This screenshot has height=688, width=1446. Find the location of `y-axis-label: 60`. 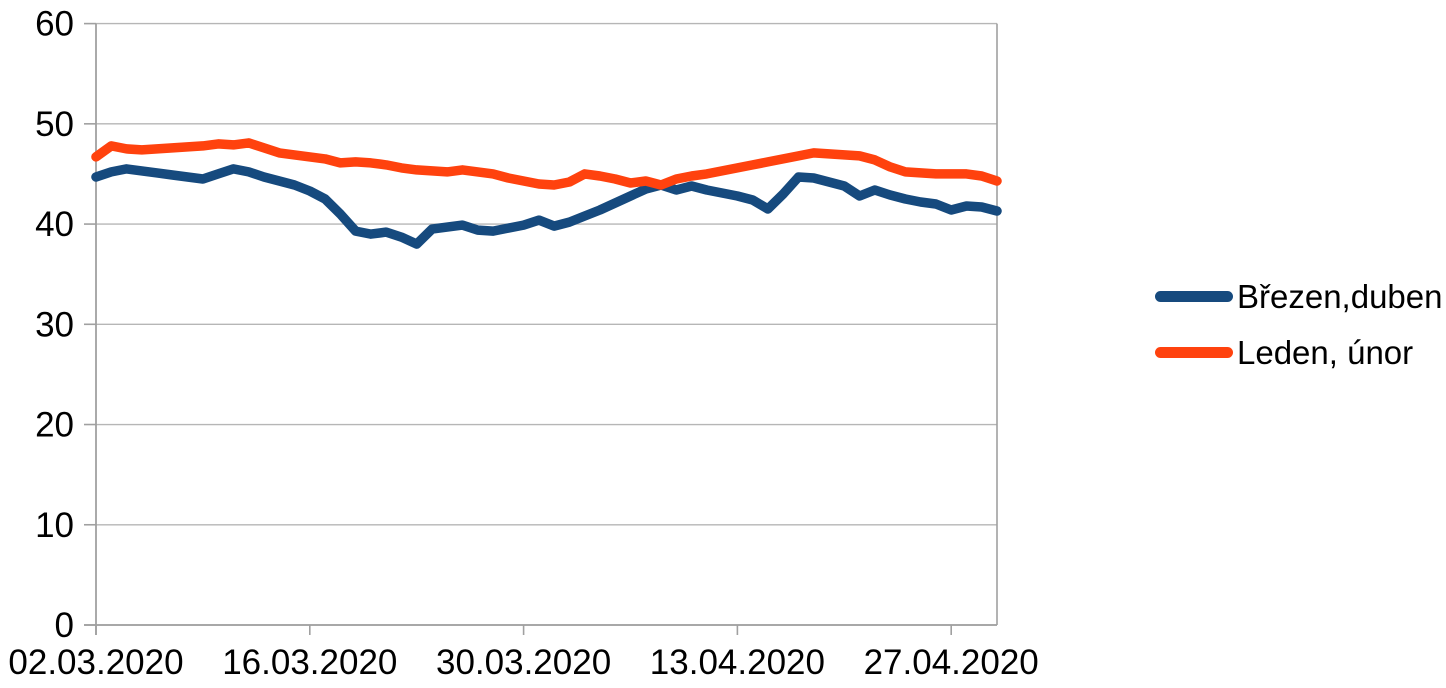

y-axis-label: 60 is located at coordinates (54, 24).